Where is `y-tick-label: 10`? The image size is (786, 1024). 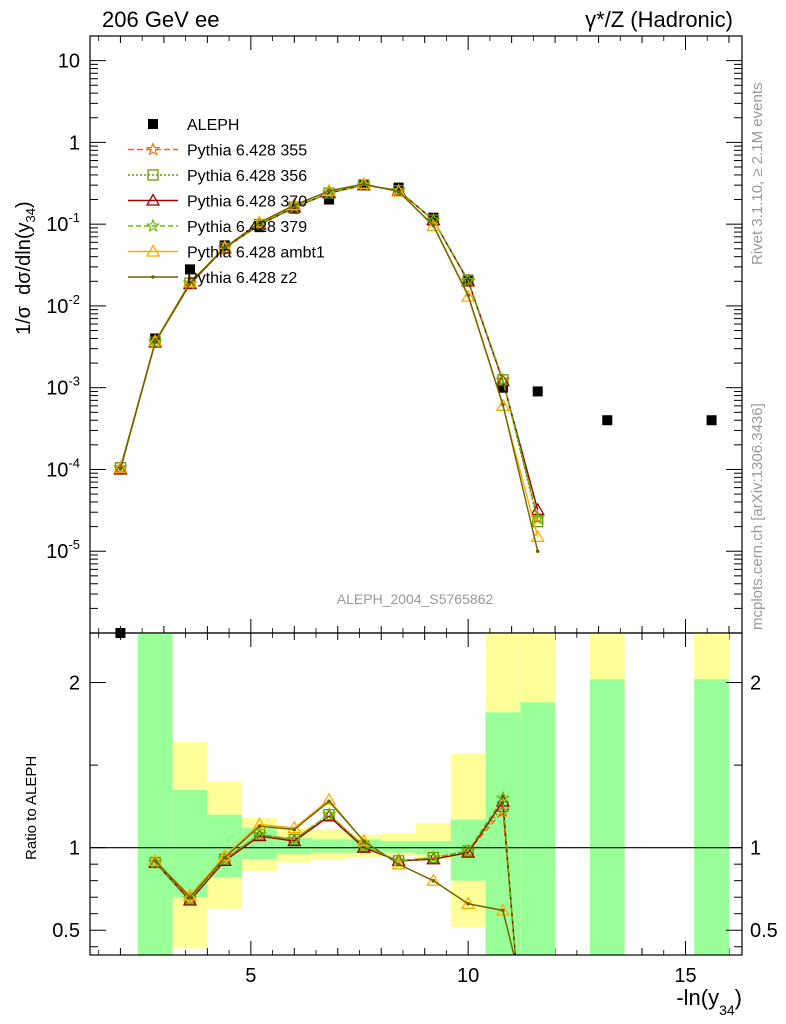 y-tick-label: 10 is located at coordinates (69, 62).